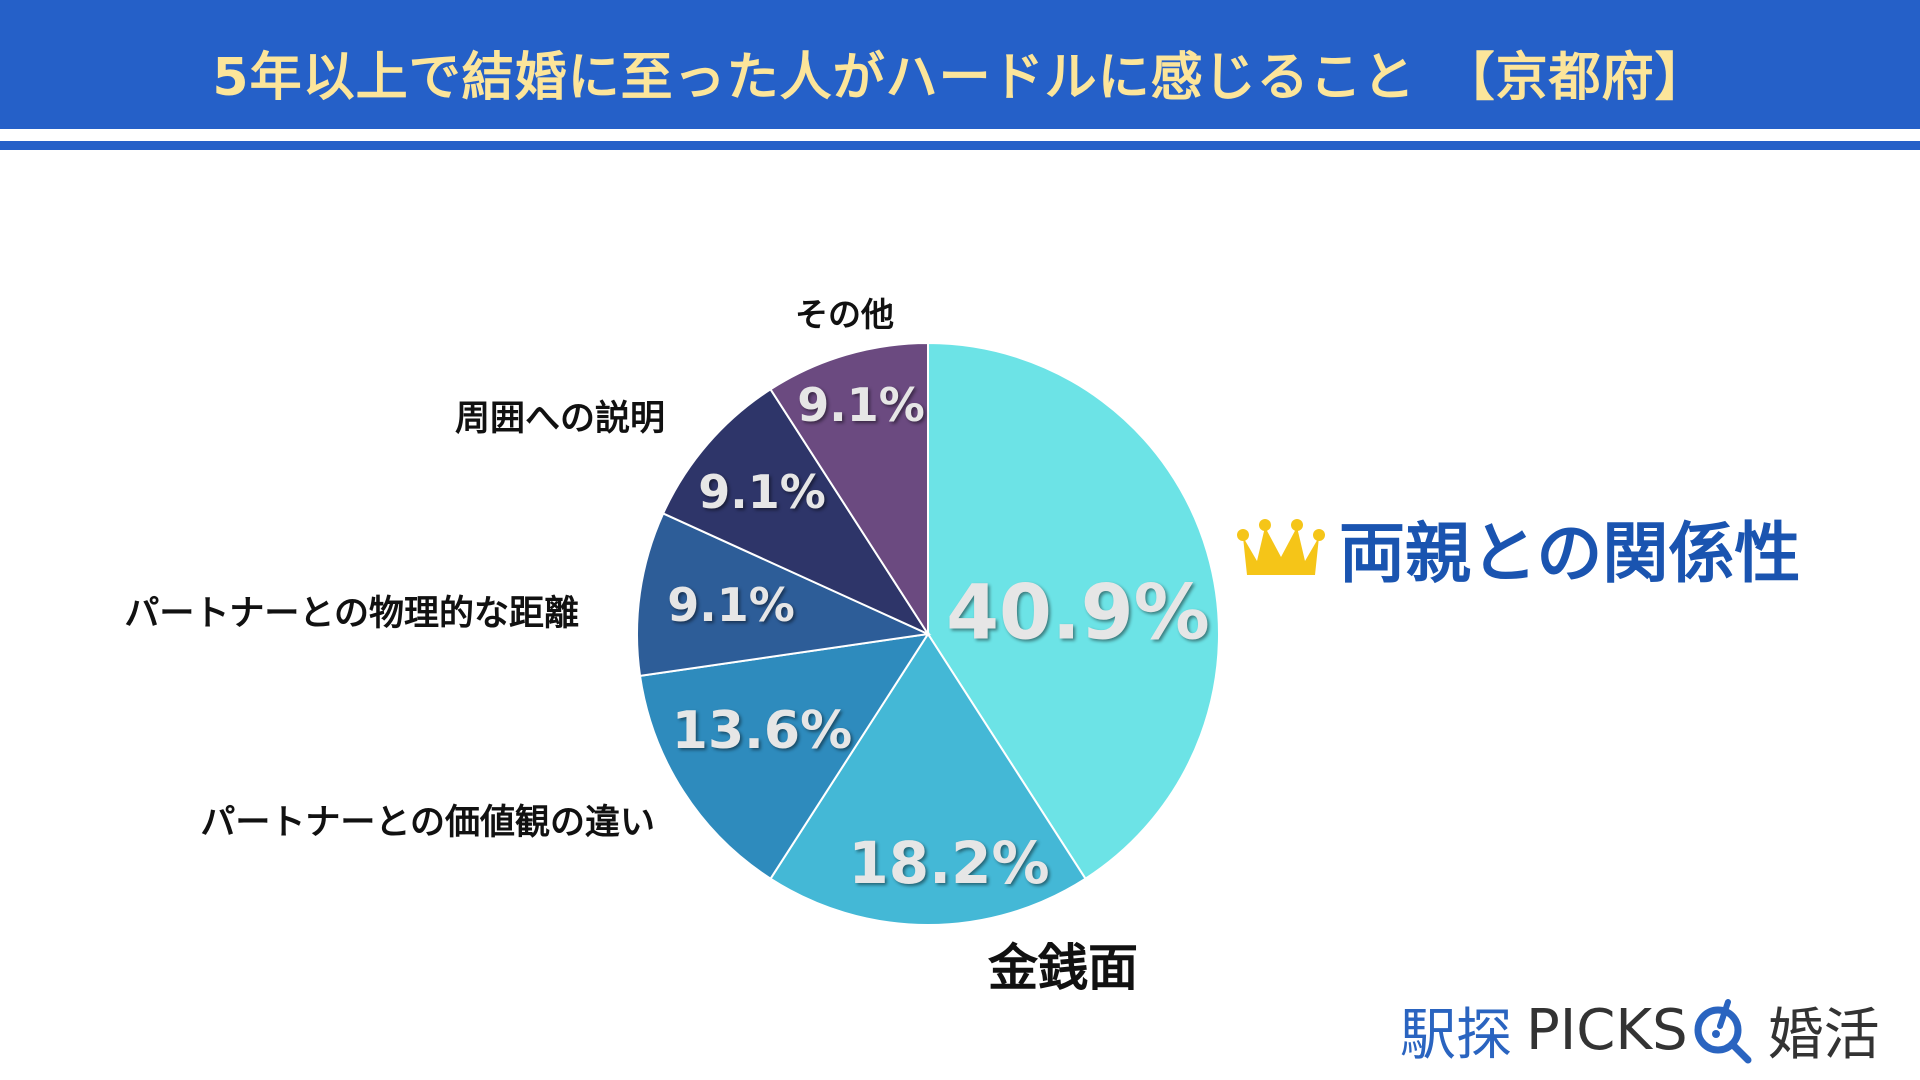 This screenshot has width=1920, height=1080. What do you see at coordinates (351, 614) in the screenshot?
I see `category-label-3: パートナーとの物理的な距離` at bounding box center [351, 614].